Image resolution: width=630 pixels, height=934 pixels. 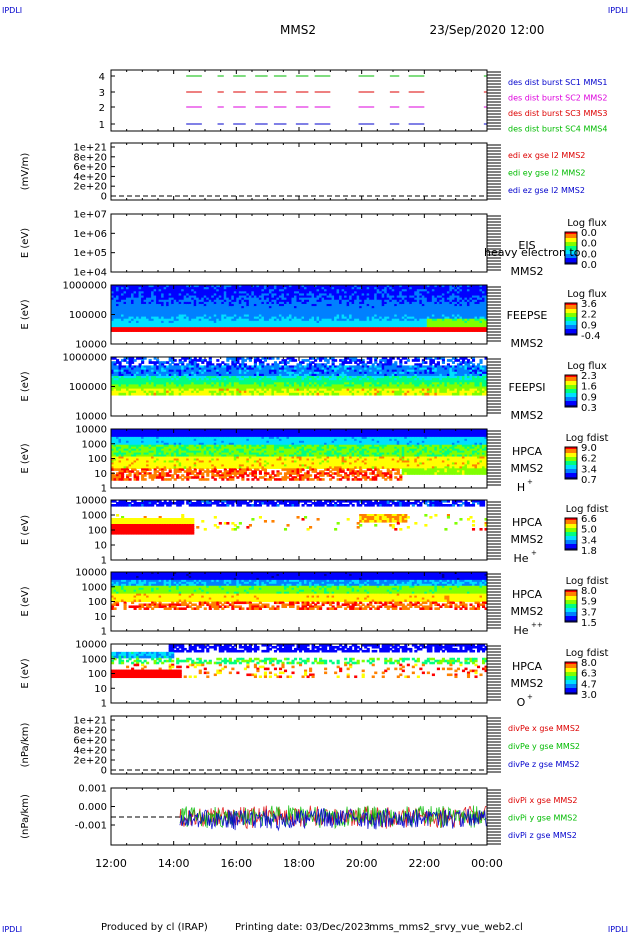 What do you see at coordinates (571, 255) in the screenshot?
I see `colorbar-cell` at bounding box center [571, 255].